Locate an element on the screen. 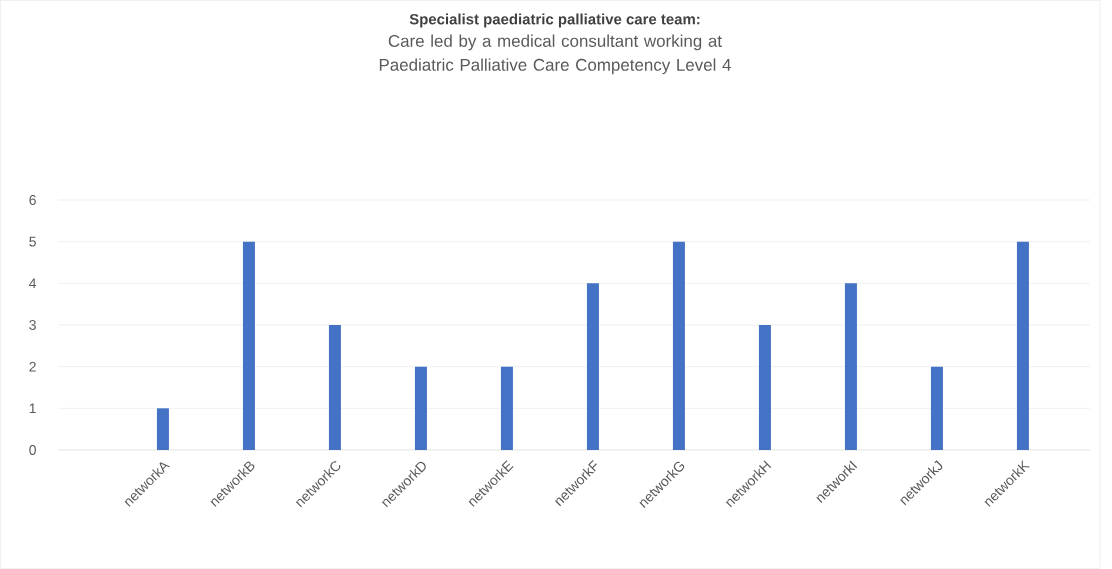 Image resolution: width=1112 pixels, height=569 pixels. y-tick-label: 6 is located at coordinates (32, 200).